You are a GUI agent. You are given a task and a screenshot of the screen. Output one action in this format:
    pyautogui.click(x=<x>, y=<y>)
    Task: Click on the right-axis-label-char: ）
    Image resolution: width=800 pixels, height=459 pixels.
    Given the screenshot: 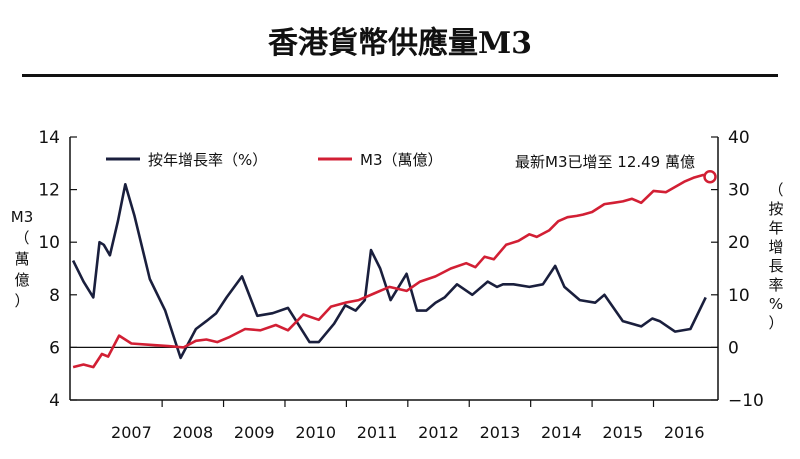 What is the action you would take?
    pyautogui.click(x=775, y=323)
    